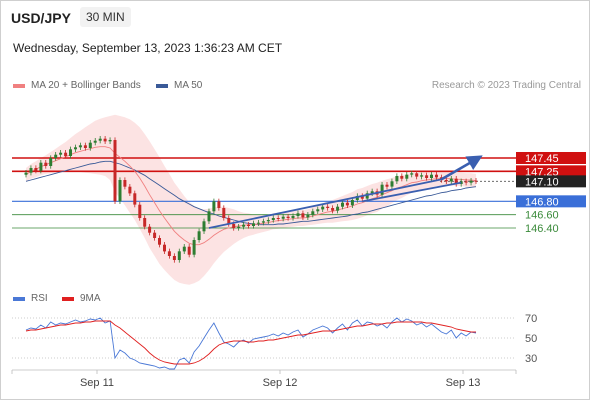 Image resolution: width=590 pixels, height=400 pixels. I want to click on x-tick-label: Sep 11, so click(97, 383).